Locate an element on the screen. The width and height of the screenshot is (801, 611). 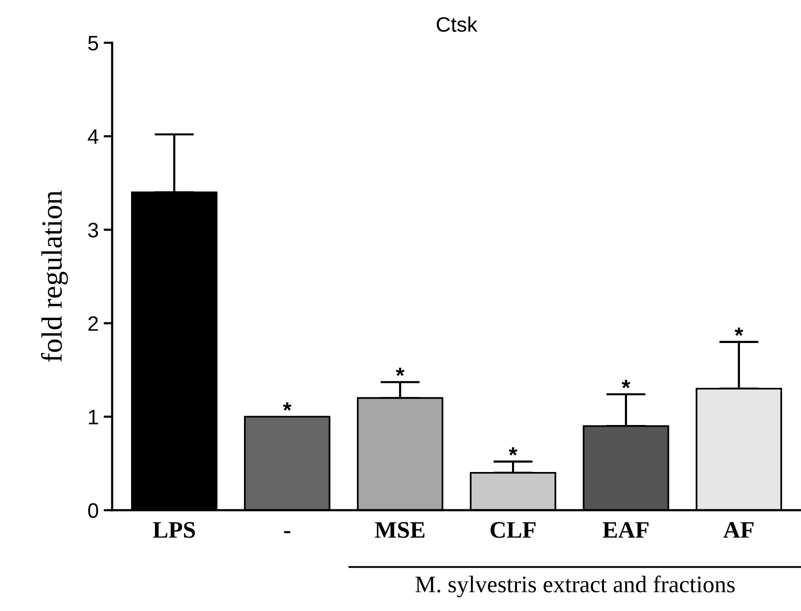
x-tick-label: EAF is located at coordinates (625, 530).